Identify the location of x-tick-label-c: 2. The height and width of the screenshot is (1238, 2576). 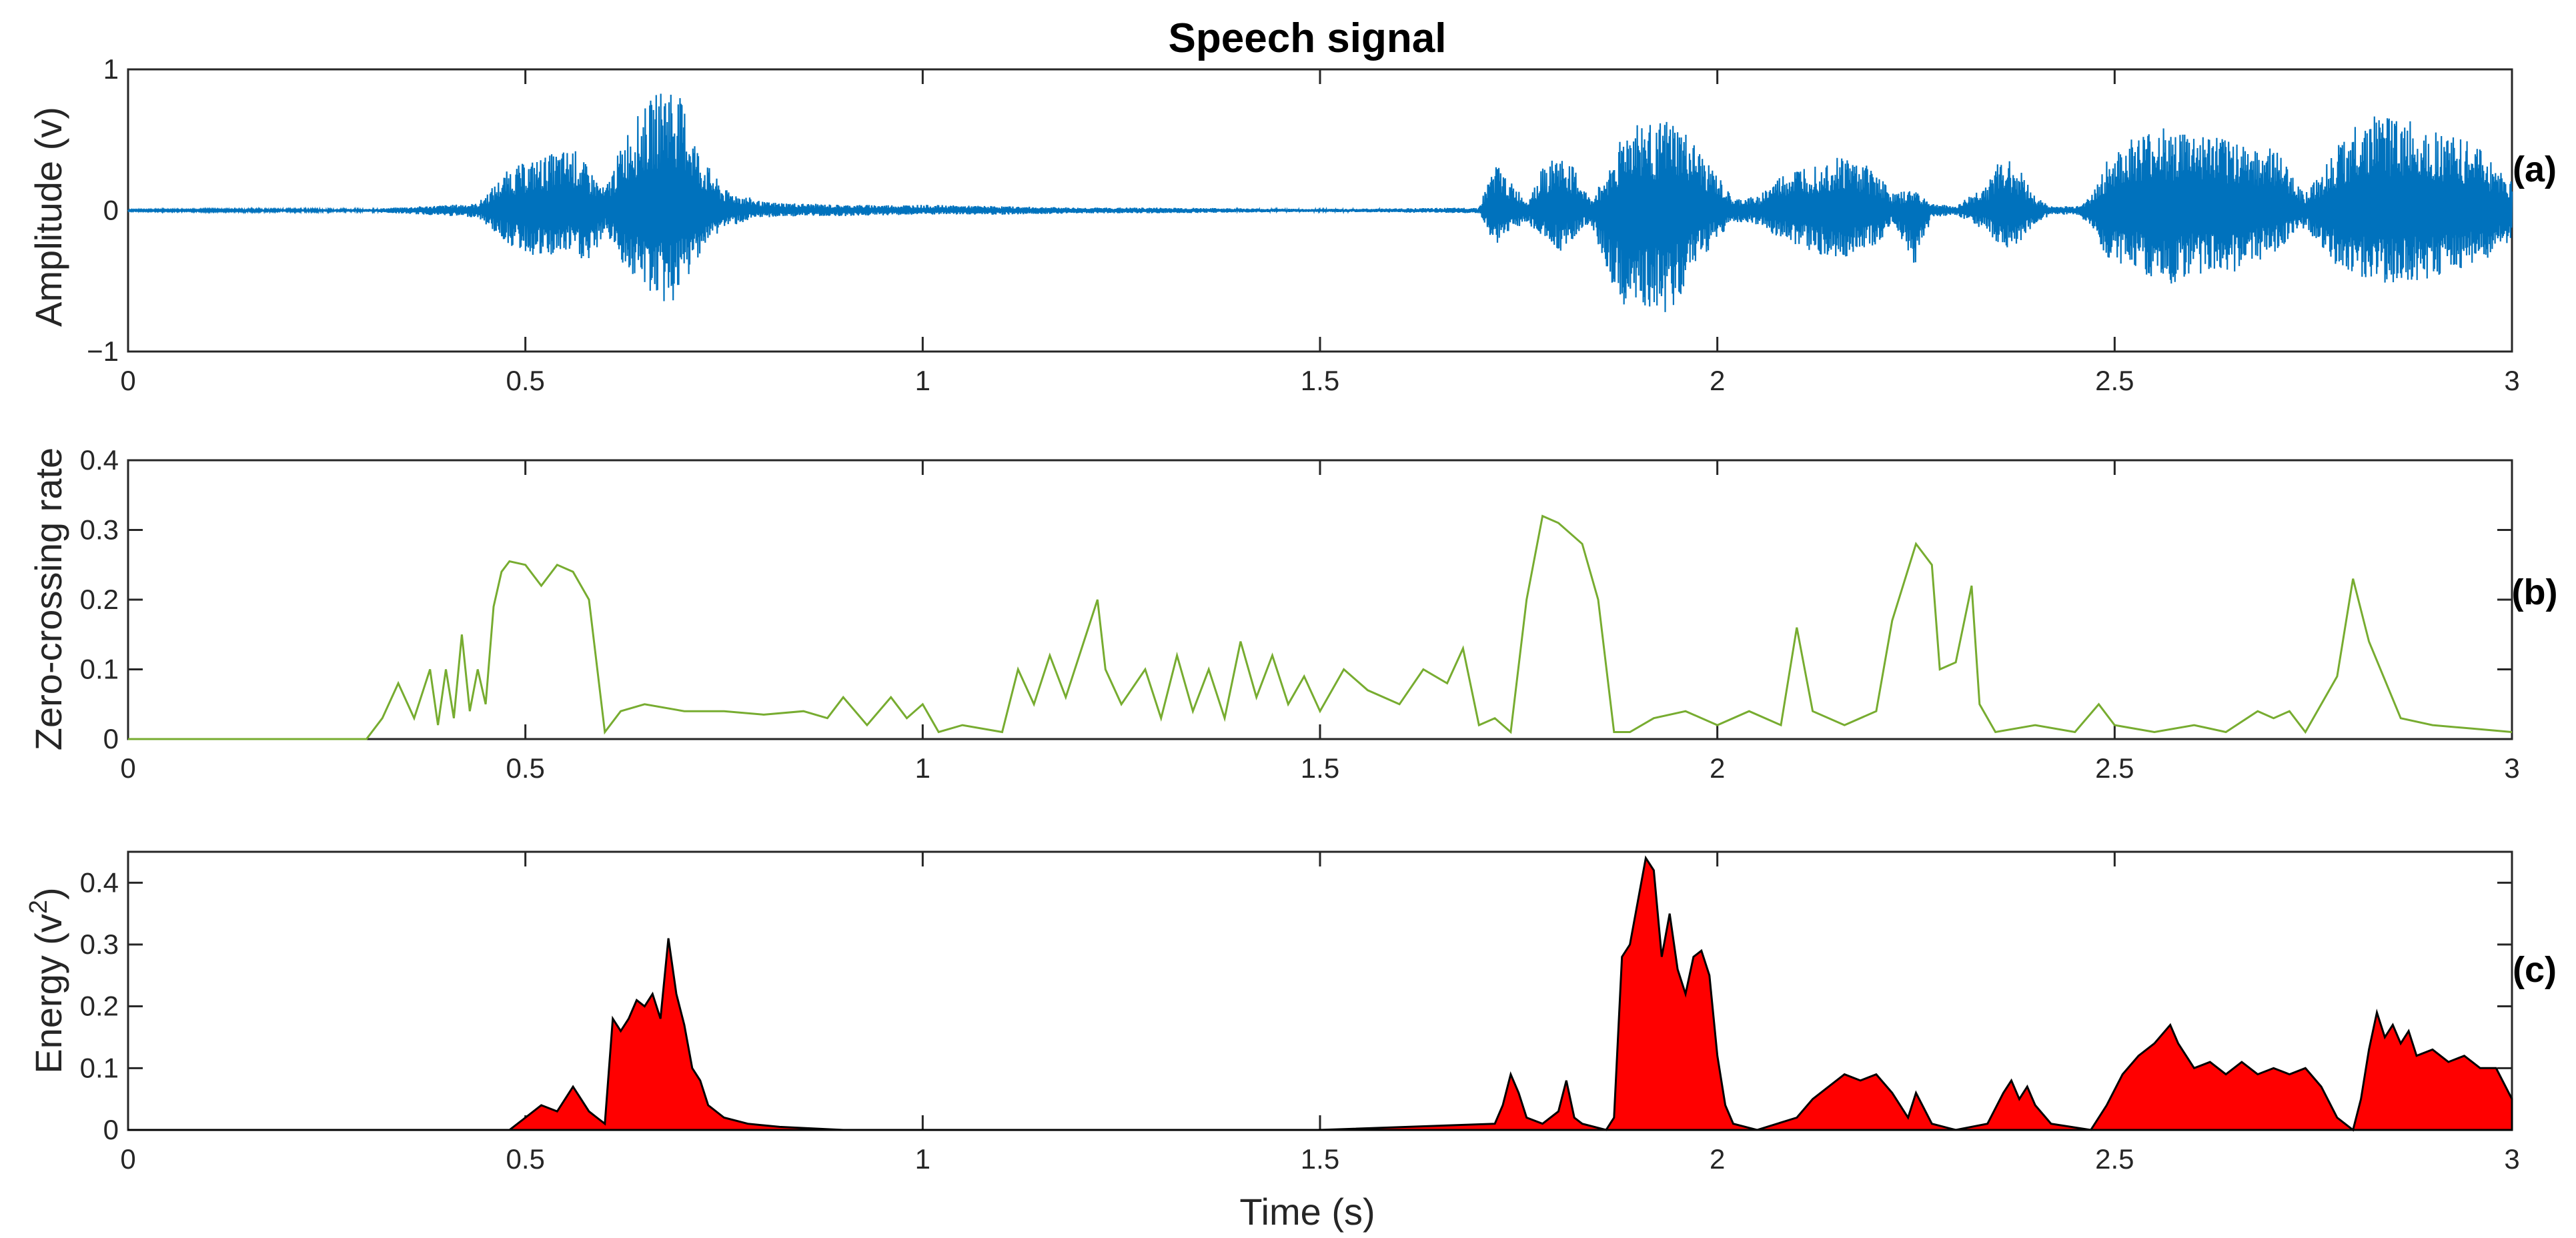
(1718, 1159).